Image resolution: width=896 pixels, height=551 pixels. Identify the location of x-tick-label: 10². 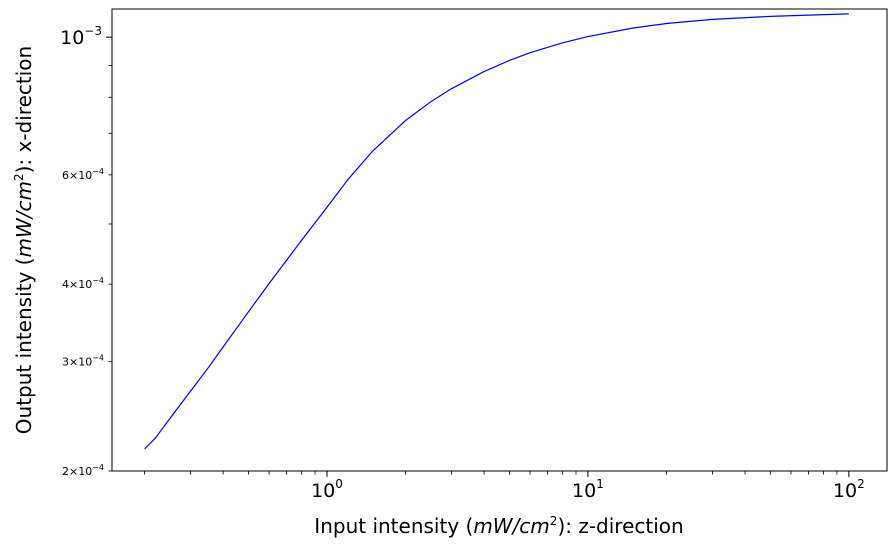
(849, 489).